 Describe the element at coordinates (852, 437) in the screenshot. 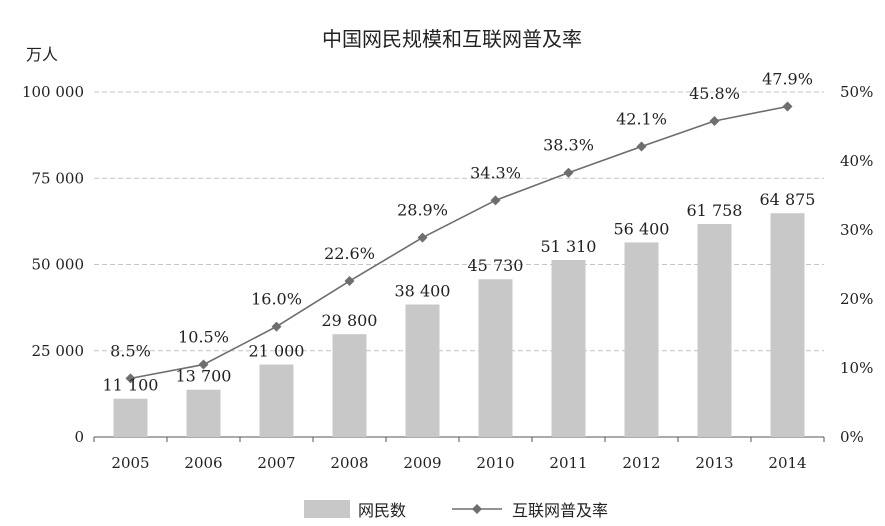

I see `y-right-tick-label: 0%` at that location.